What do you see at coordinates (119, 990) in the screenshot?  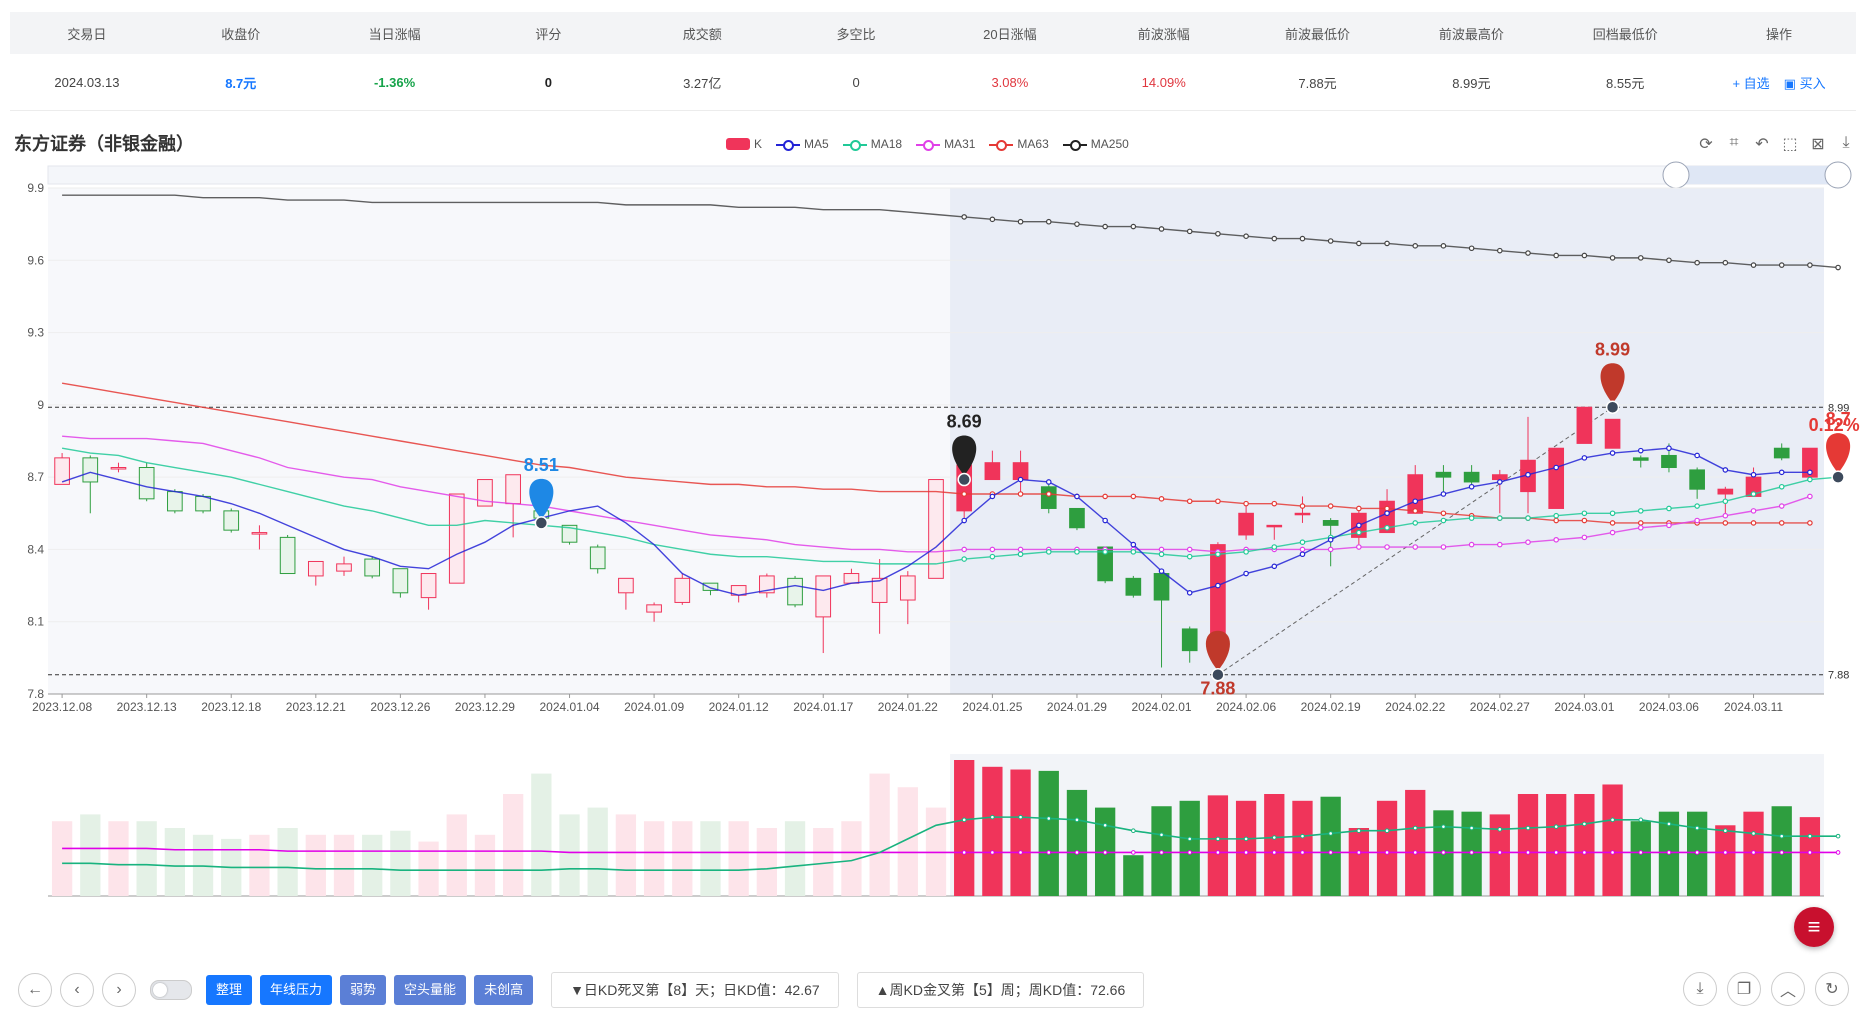 I see `next-arrow-icon: ›` at bounding box center [119, 990].